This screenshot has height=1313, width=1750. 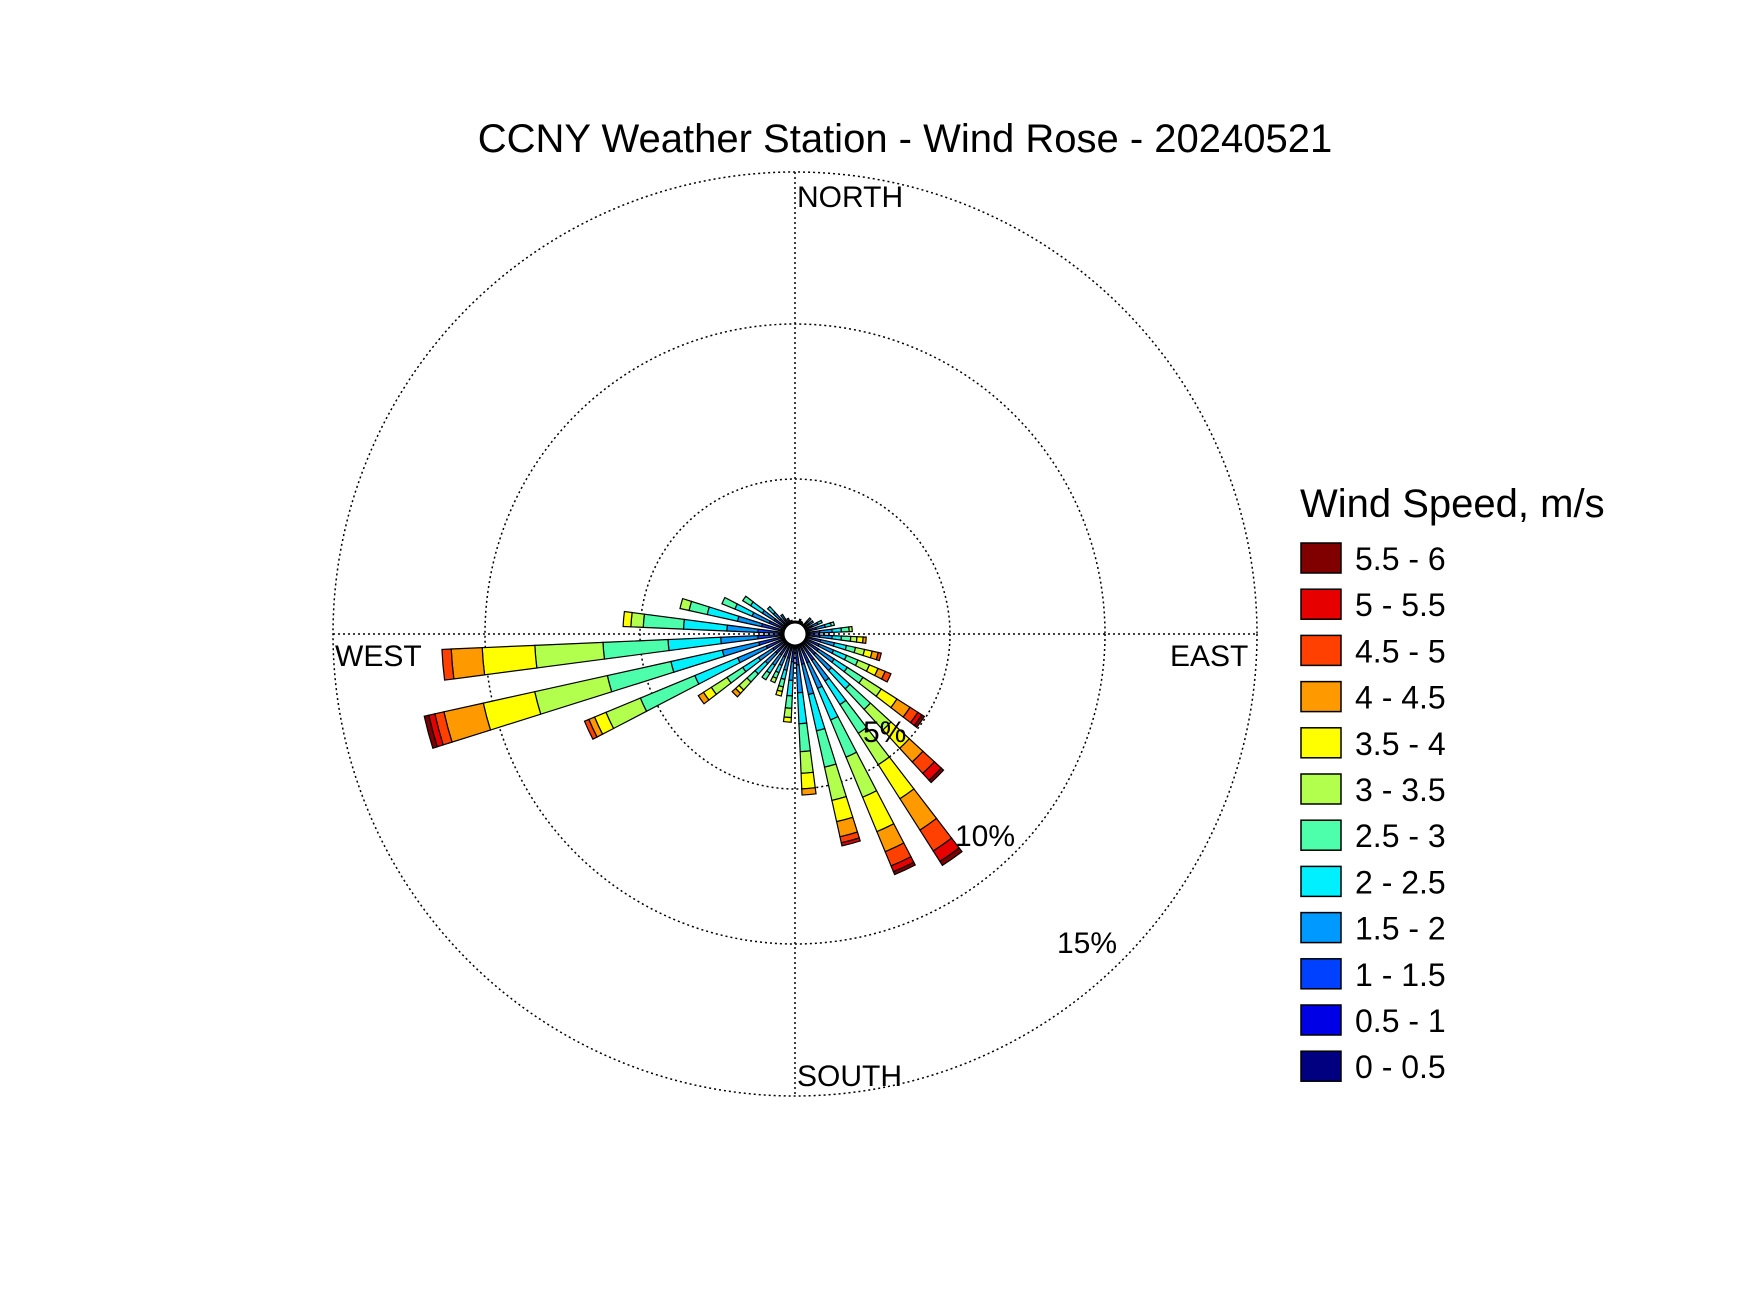 I want to click on bar-segment-185deg-bin5, so click(x=788, y=701).